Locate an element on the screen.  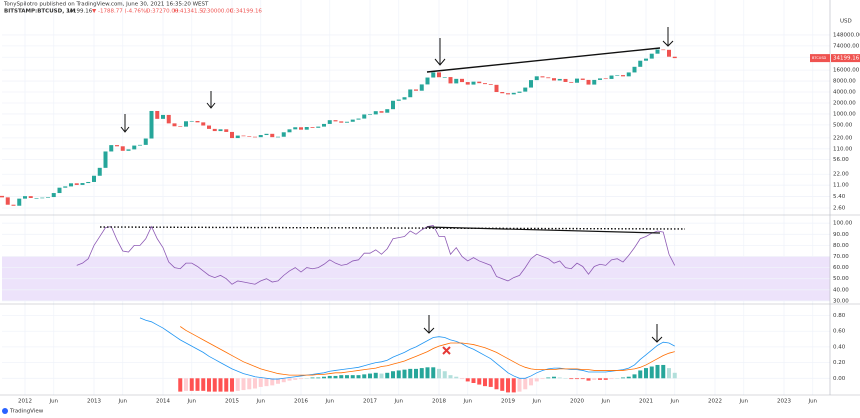
y-tick-label: 0.60 is located at coordinates (839, 332).